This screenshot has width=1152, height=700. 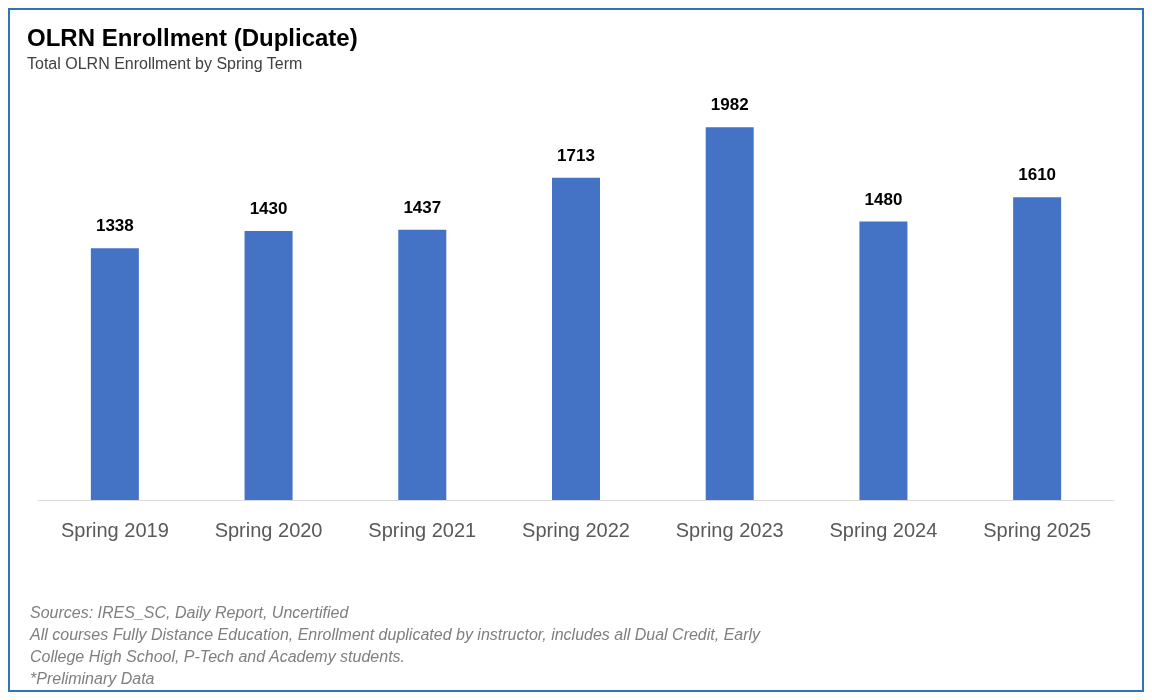 I want to click on source-note: Sources: IRES_SC, Daily Report, Uncertified, so click(x=190, y=612).